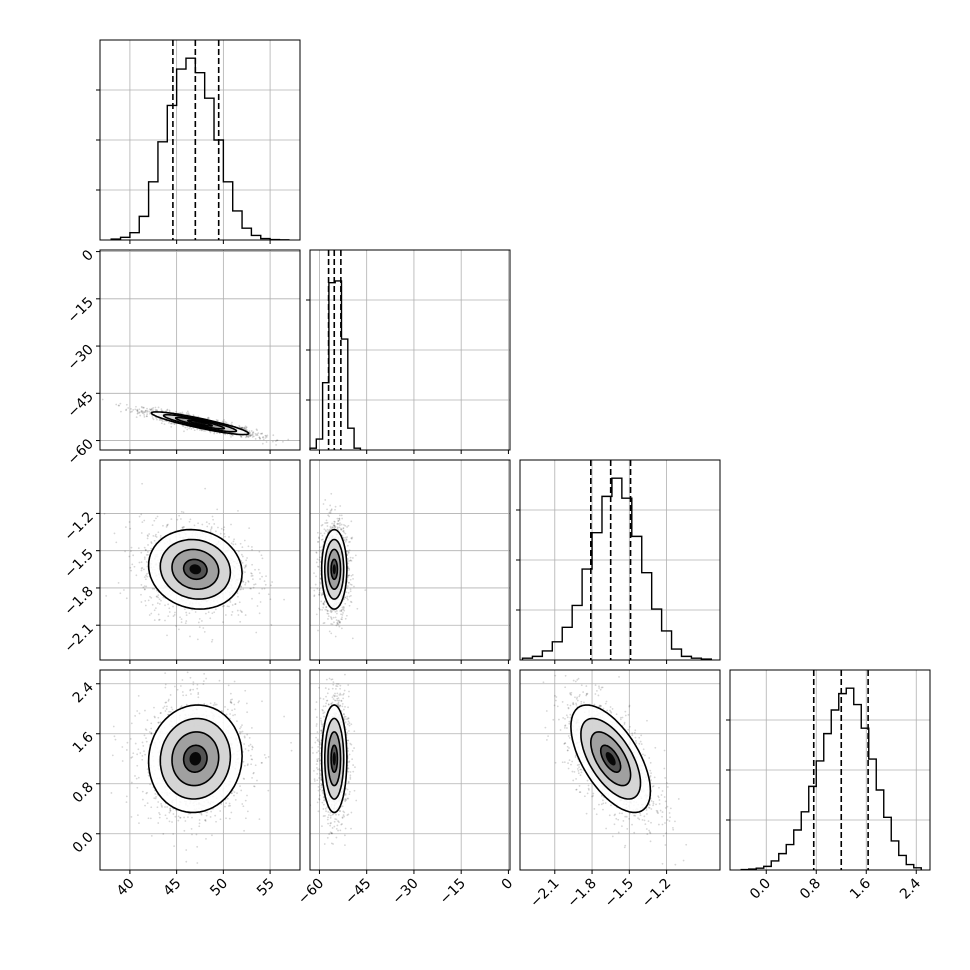 This screenshot has width=970, height=970. What do you see at coordinates (88, 256) in the screenshot?
I see `y-tick-label: 0` at bounding box center [88, 256].